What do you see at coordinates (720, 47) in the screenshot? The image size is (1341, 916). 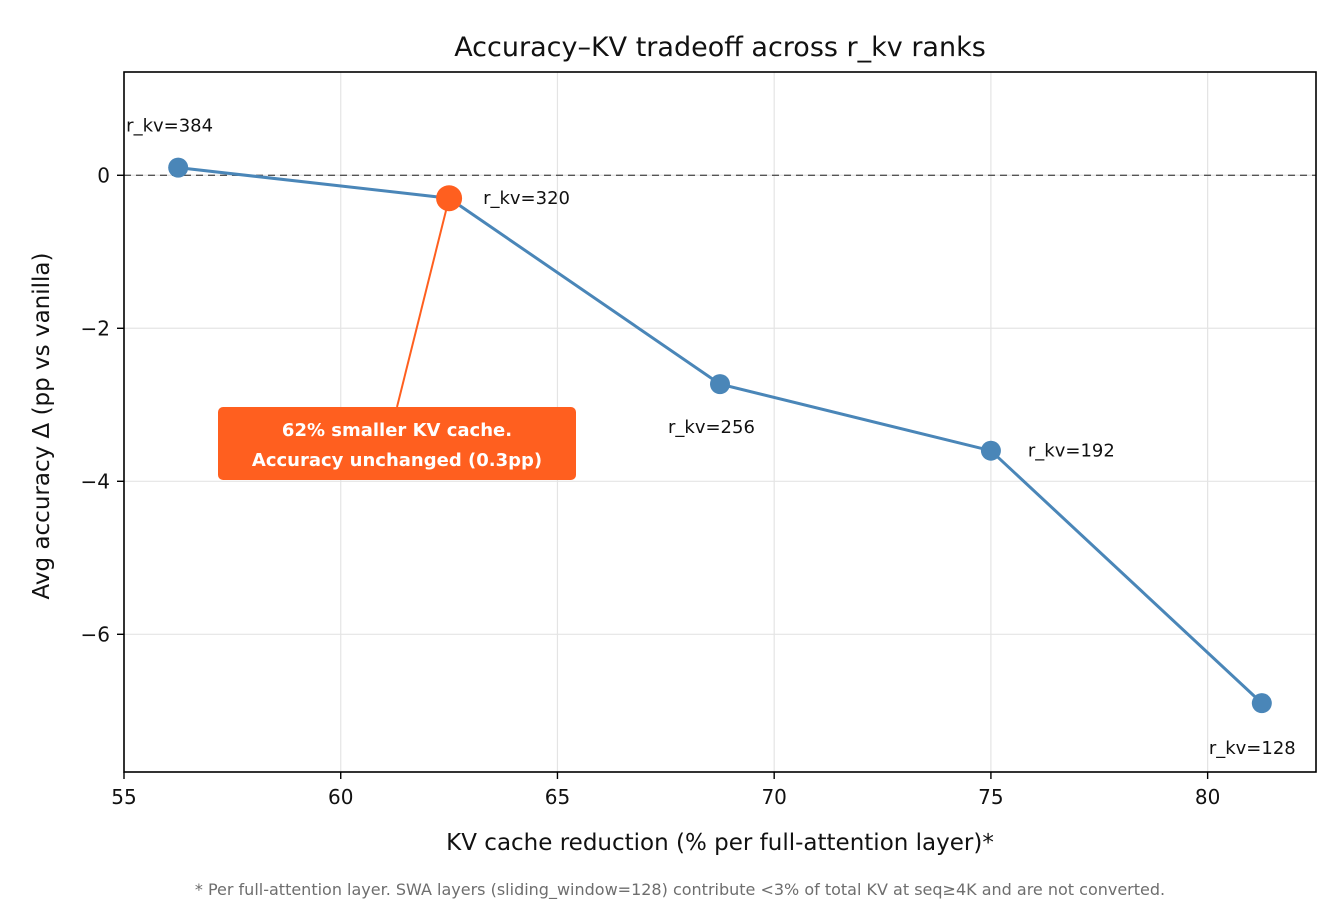 I see `chart-title: Accuracy–KV tradeoff across r_kv ranks` at bounding box center [720, 47].